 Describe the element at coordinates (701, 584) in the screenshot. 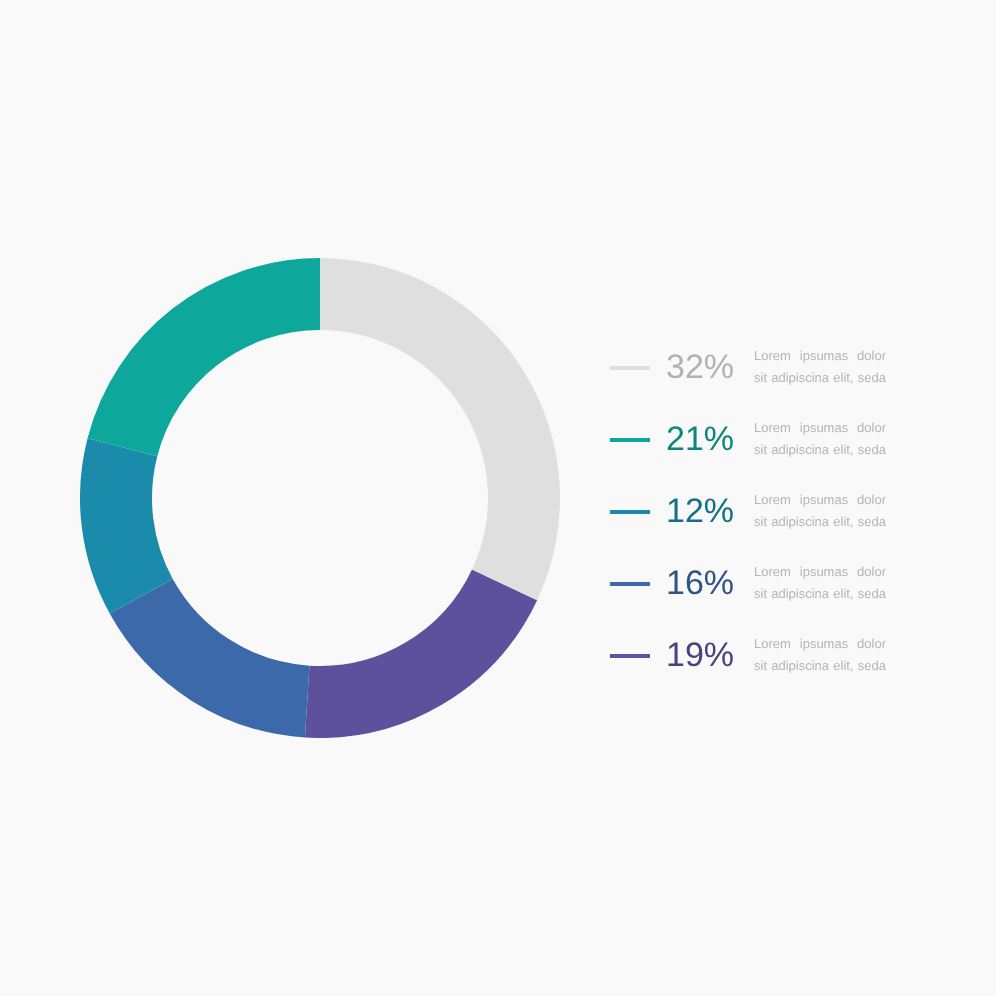

I see `legend-label: 16%` at that location.